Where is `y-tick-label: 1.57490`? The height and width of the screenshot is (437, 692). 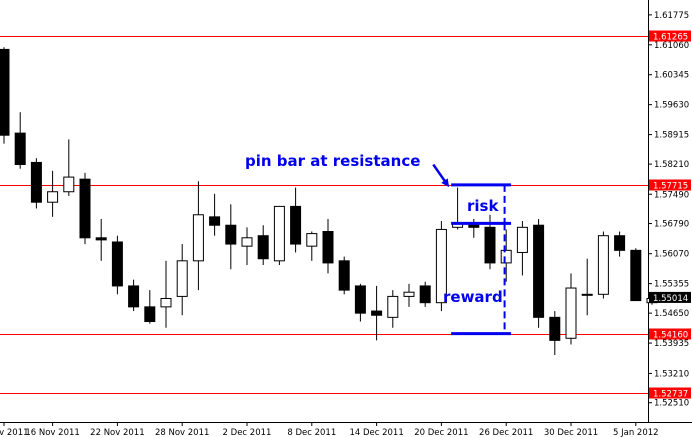 y-tick-label: 1.57490 is located at coordinates (671, 195).